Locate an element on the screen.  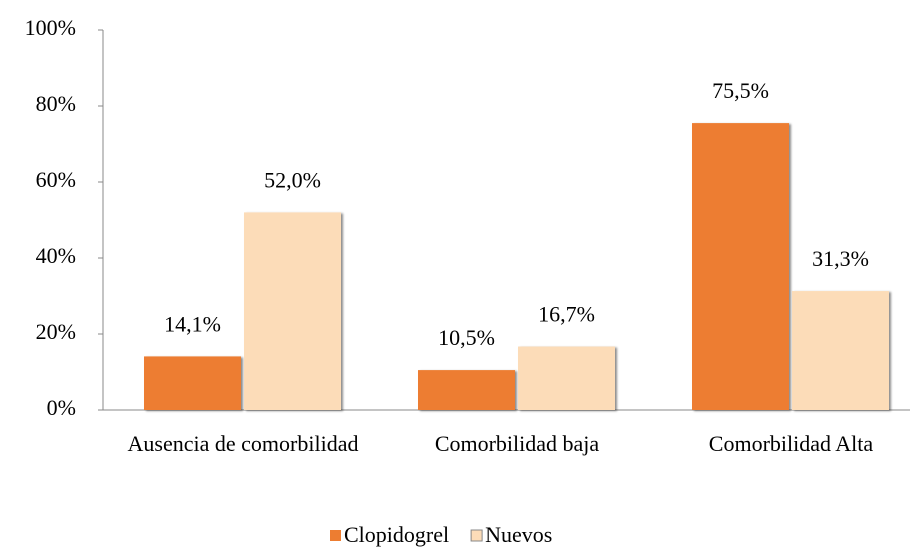
value-label: 75,5% is located at coordinates (740, 90).